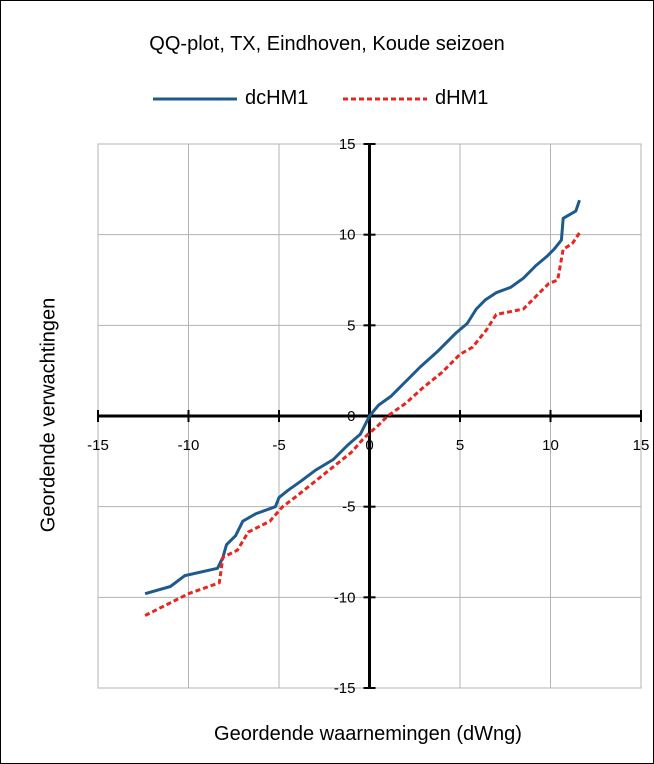  Describe the element at coordinates (368, 734) in the screenshot. I see `x-axis-label: Geordende waarnemingen (dWng)` at that location.